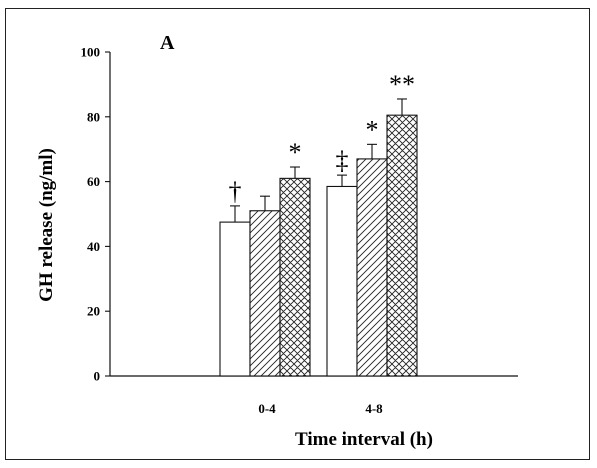 The height and width of the screenshot is (468, 597). What do you see at coordinates (314, 395) in the screenshot?
I see `x-axis: 0-4 4-8` at bounding box center [314, 395].